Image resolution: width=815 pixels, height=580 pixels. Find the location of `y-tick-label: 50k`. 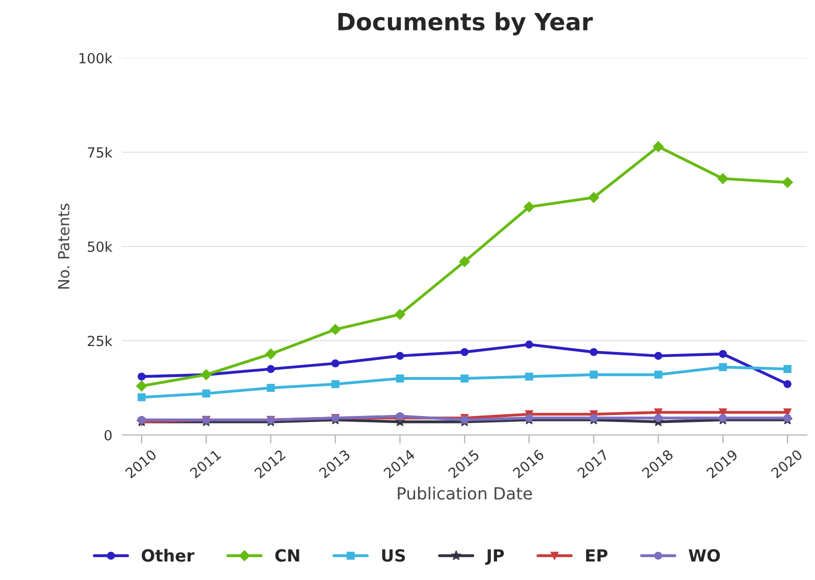

y-tick-label: 50k is located at coordinates (100, 246).